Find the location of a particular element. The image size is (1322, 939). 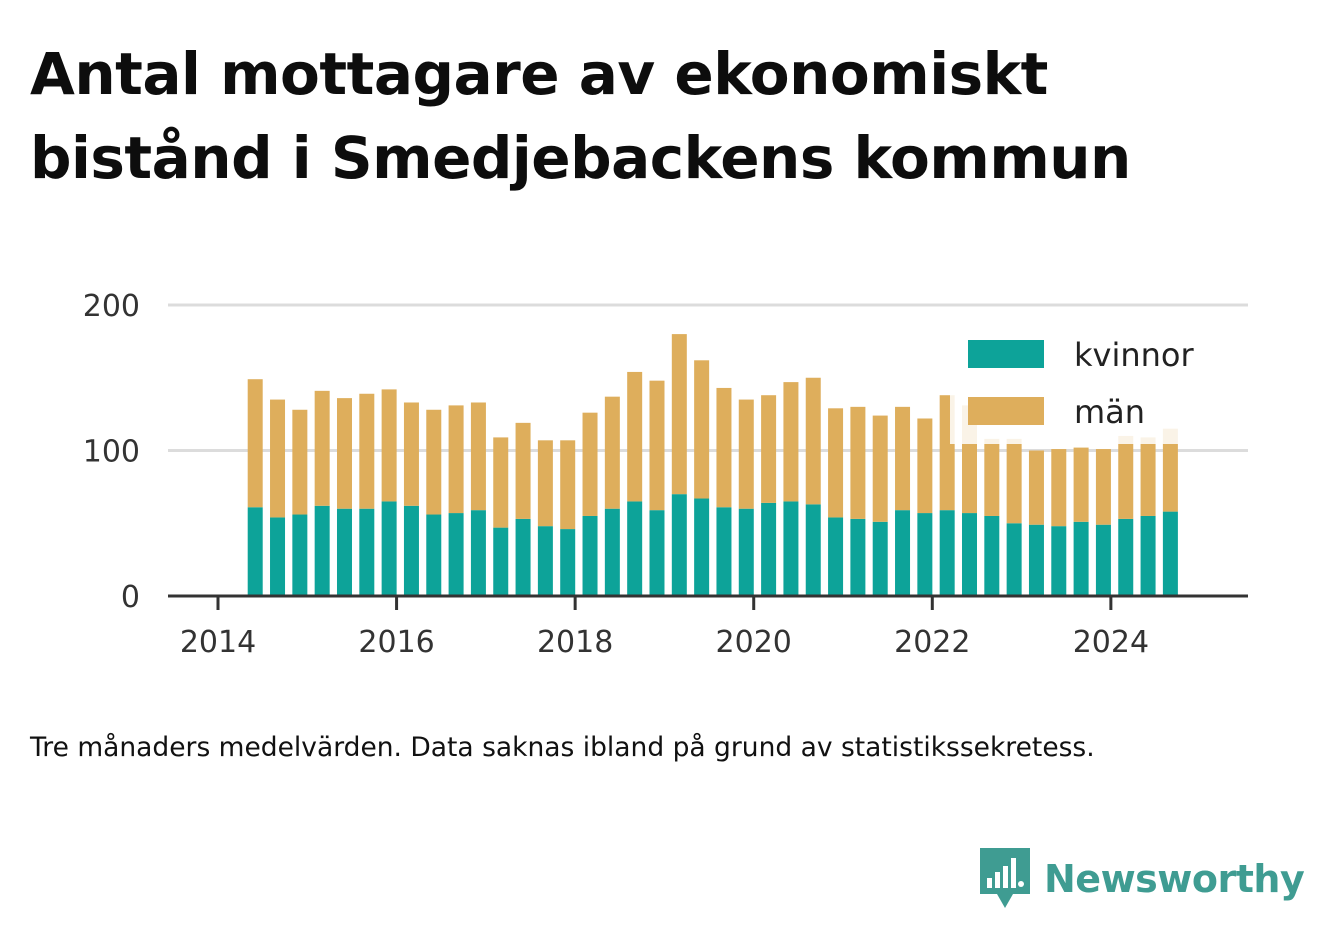

brand-name: Newsworthy is located at coordinates (1174, 879).